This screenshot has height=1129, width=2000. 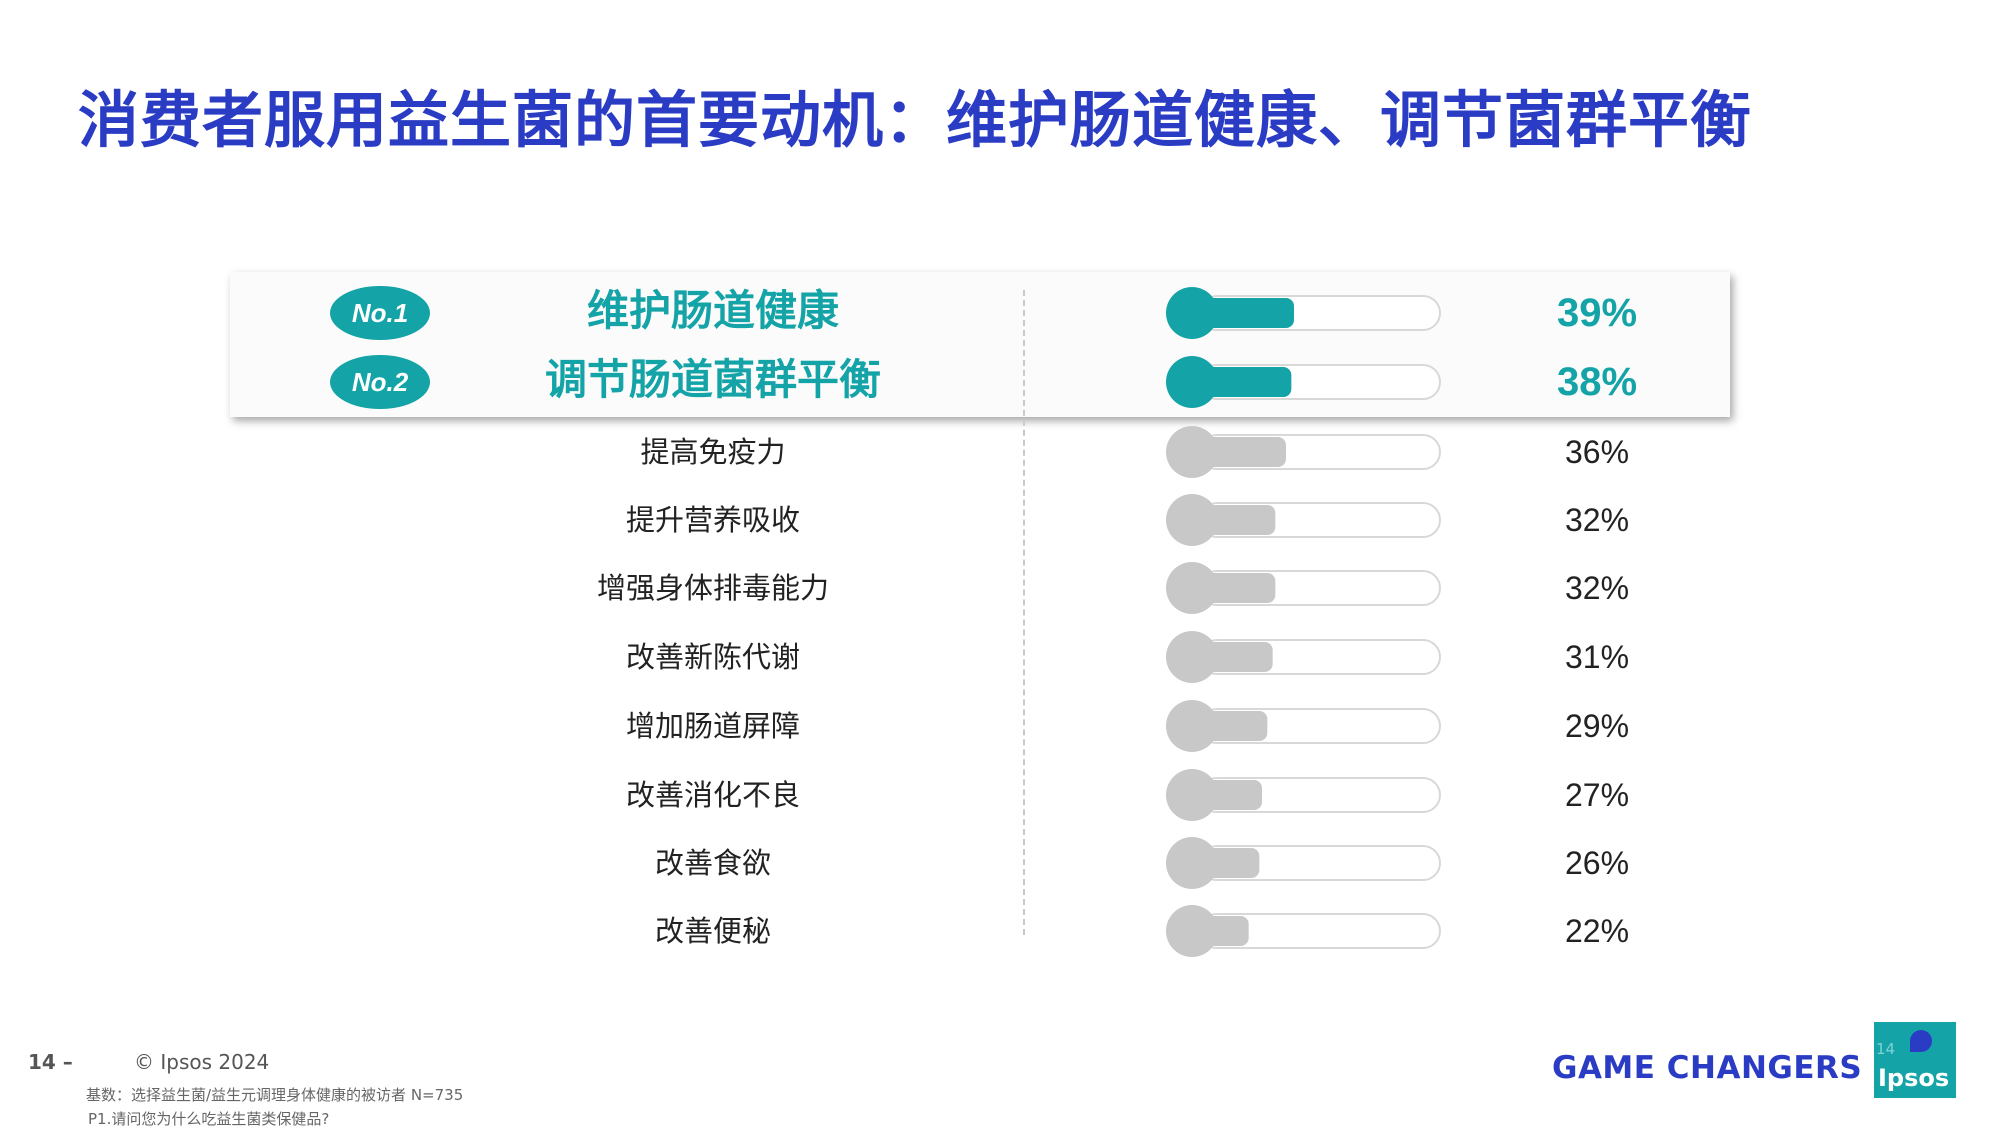 What do you see at coordinates (1597, 313) in the screenshot?
I see `value-label: 39%` at bounding box center [1597, 313].